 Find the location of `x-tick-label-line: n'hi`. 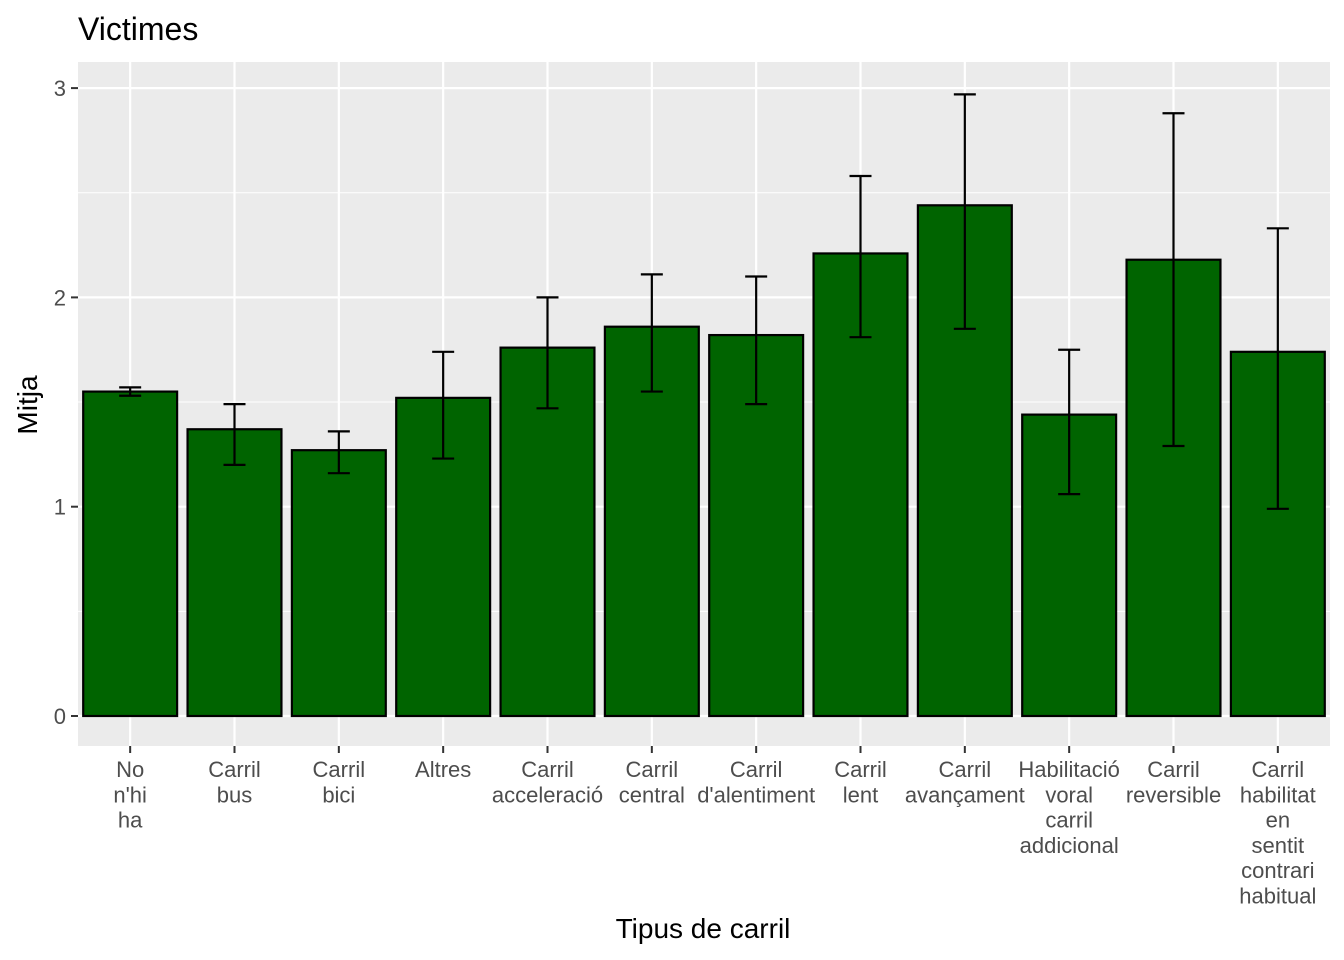

x-tick-label-line: n'hi is located at coordinates (130, 794).